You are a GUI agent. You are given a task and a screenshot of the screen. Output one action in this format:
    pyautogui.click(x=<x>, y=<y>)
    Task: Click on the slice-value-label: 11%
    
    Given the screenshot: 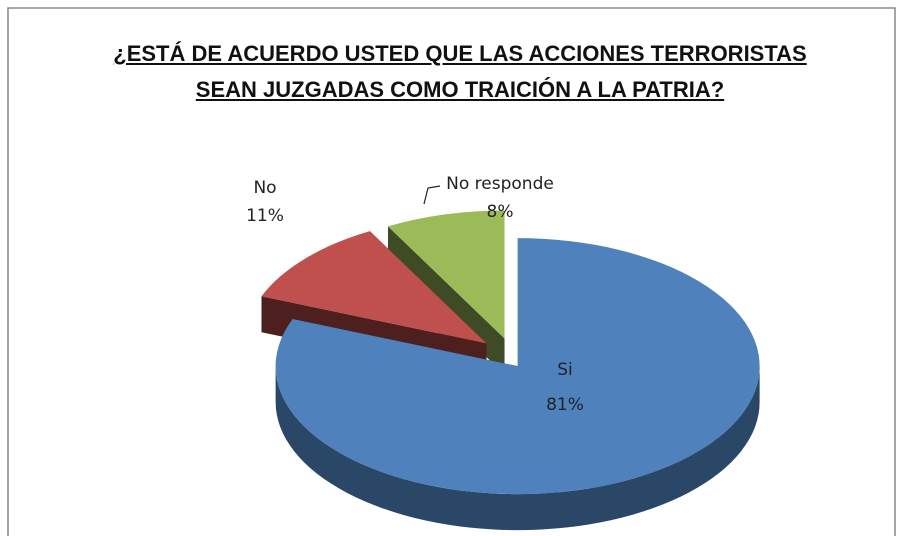 What is the action you would take?
    pyautogui.click(x=265, y=216)
    